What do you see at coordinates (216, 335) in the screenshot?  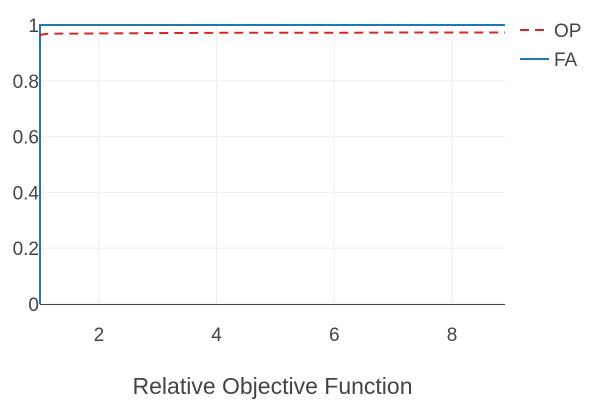 I see `x-tick-label: 4` at bounding box center [216, 335].